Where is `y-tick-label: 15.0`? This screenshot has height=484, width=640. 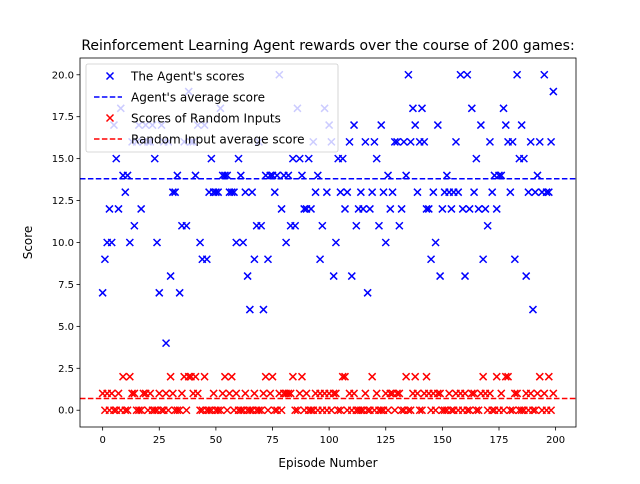 y-tick-label: 15.0 is located at coordinates (63, 159).